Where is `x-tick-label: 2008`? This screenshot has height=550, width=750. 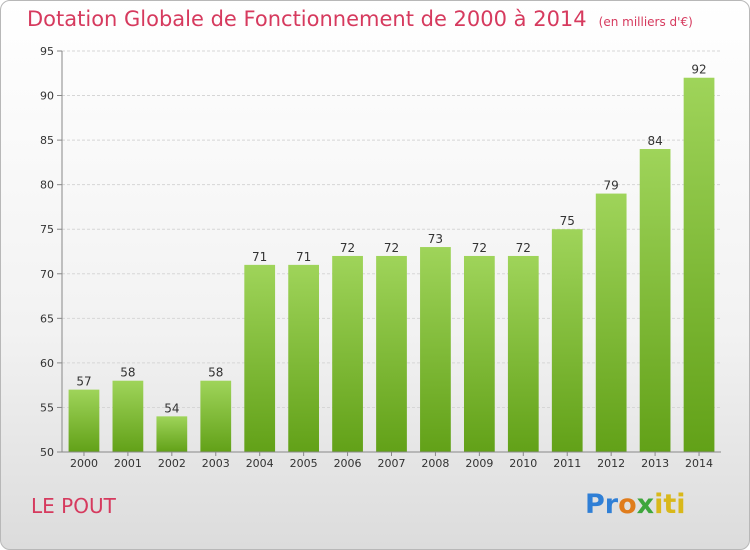 x-tick-label: 2008 is located at coordinates (435, 463).